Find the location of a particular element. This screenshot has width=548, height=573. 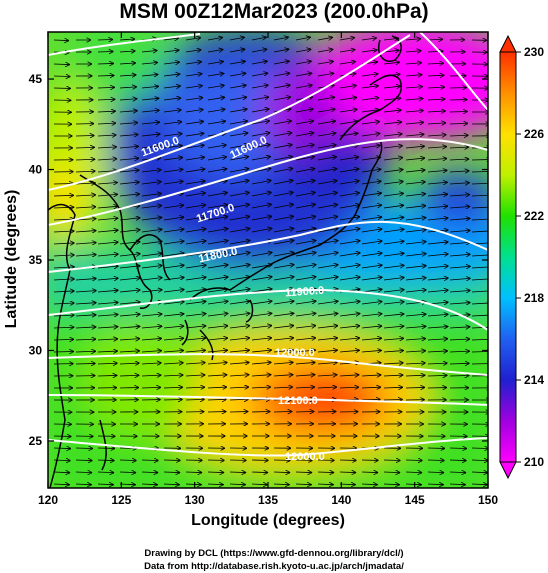

x-tick-label: 150 is located at coordinates (488, 500).